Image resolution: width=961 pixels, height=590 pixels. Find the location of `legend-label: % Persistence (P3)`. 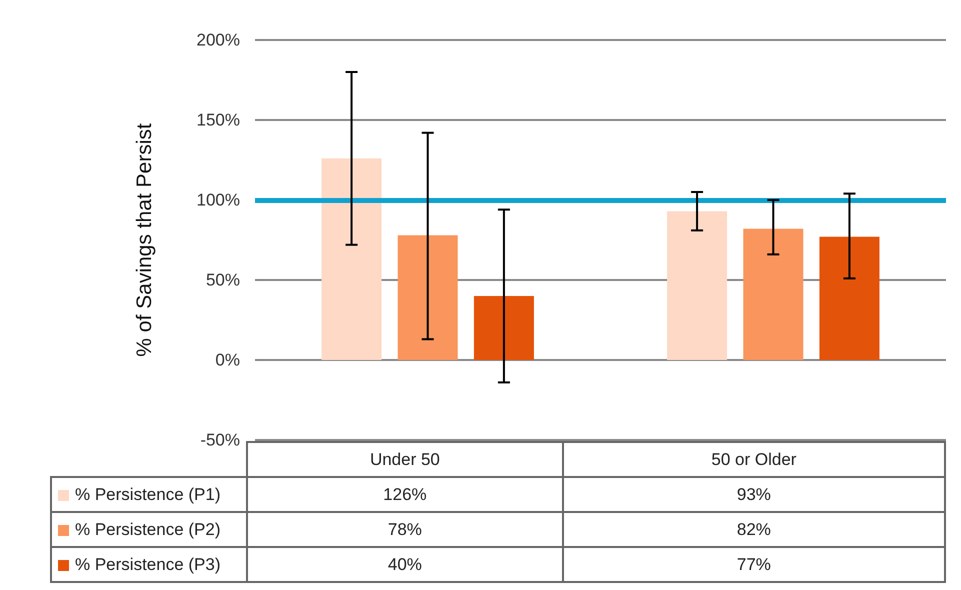

legend-label: % Persistence (P3) is located at coordinates (149, 564).